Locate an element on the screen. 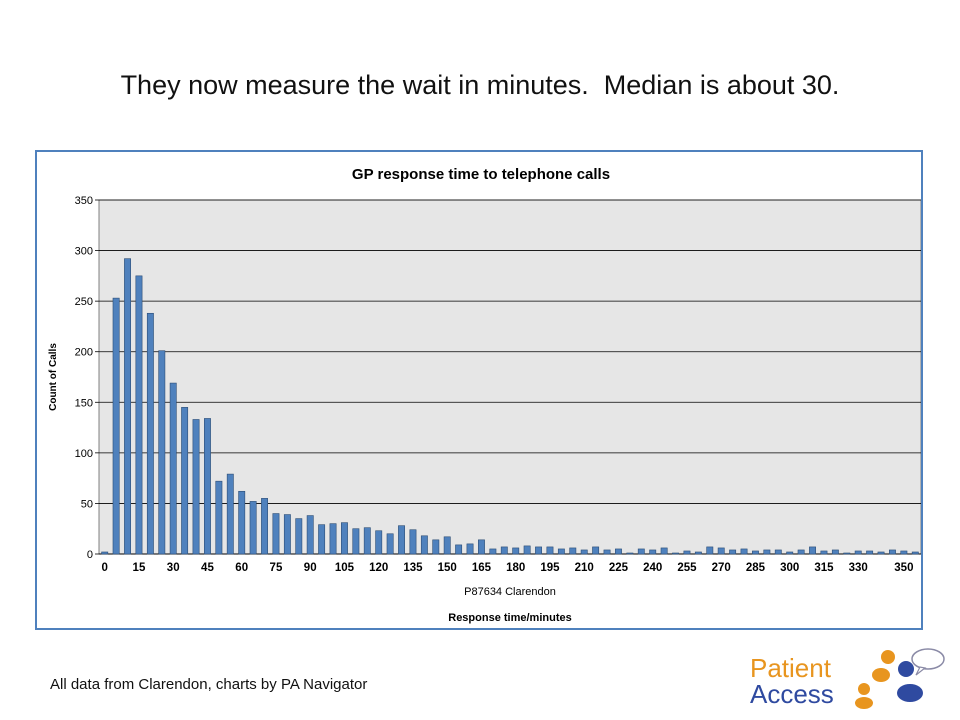 The image size is (960, 720). y-tick-label: 100 is located at coordinates (84, 454).